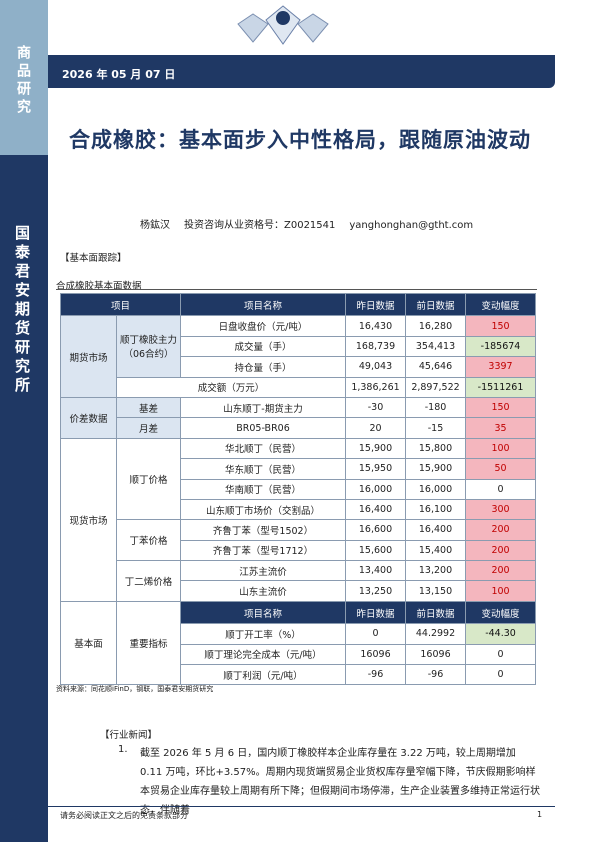 This screenshot has width=595, height=842. I want to click on item-cell: 江苏主流价, so click(263, 571).